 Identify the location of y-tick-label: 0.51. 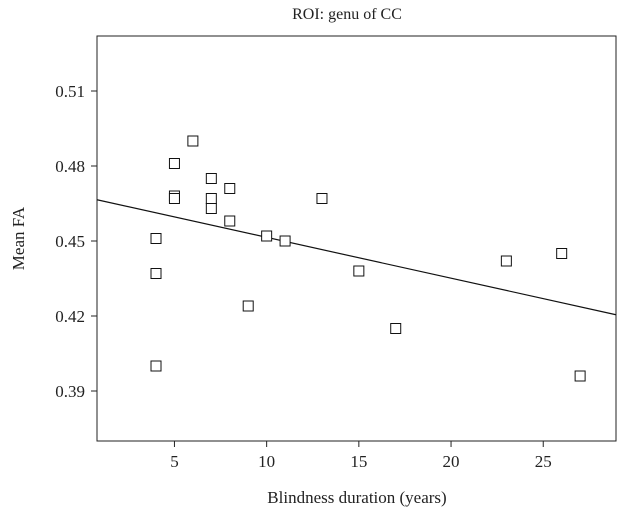
(70, 91).